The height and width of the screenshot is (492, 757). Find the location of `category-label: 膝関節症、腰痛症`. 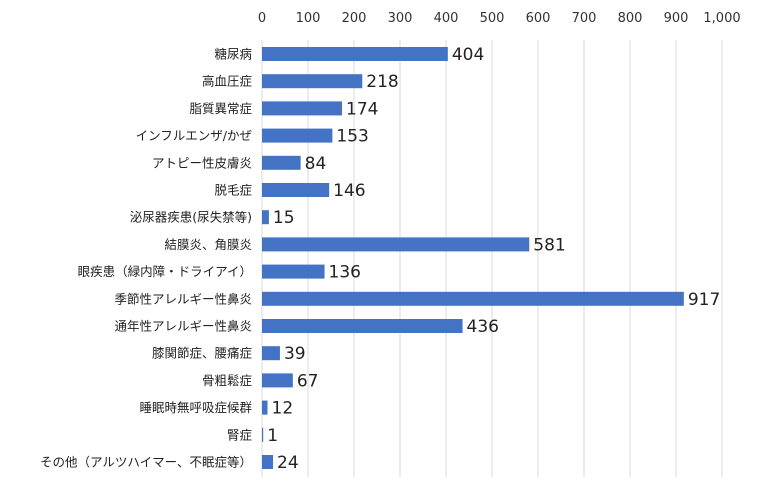

category-label: 膝関節症、腰痛症 is located at coordinates (202, 353).